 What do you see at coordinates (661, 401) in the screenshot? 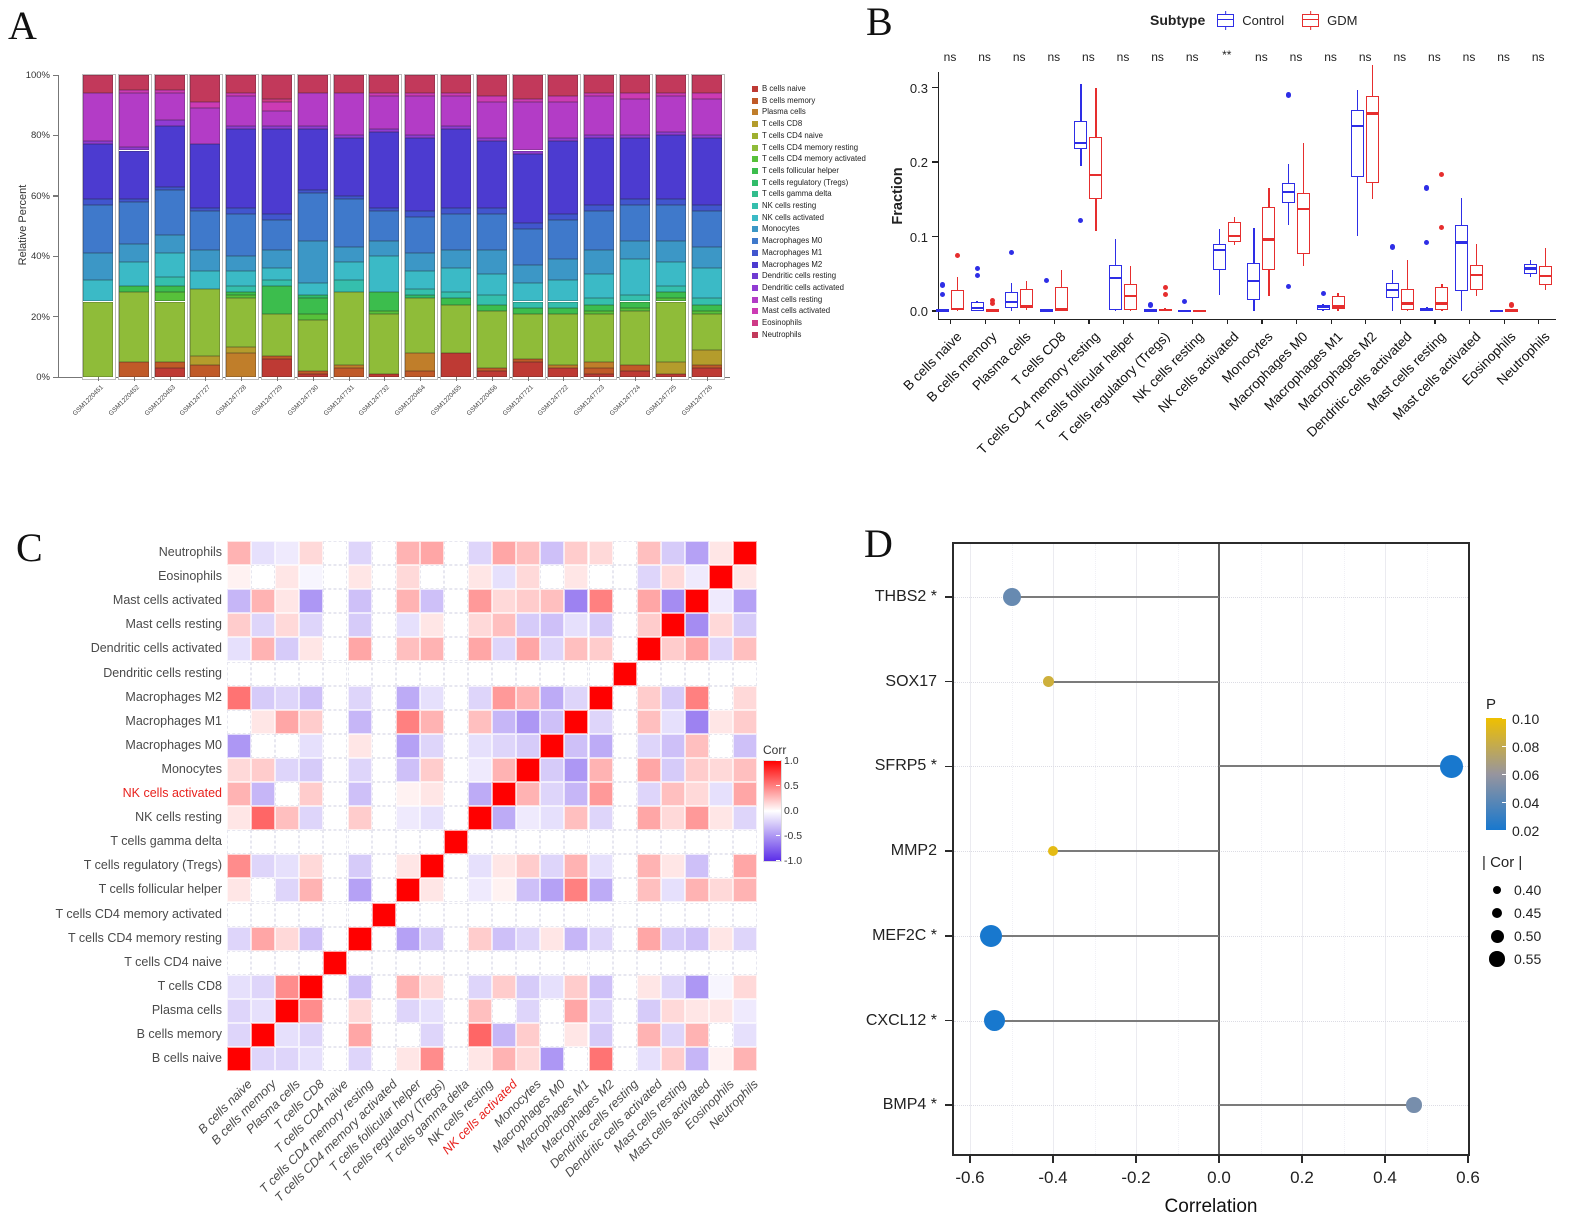
I see `a-x-tick-label: GSM1247725` at bounding box center [661, 401].